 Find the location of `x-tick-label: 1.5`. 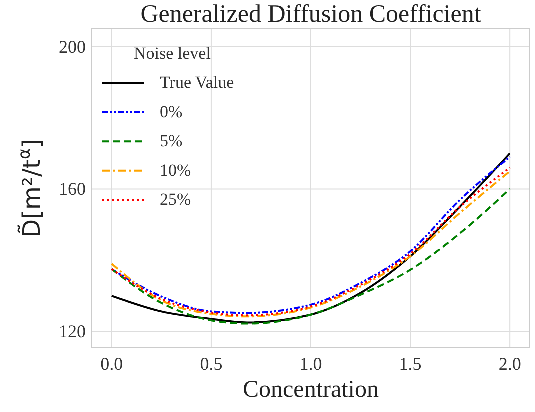

x-tick-label: 1.5 is located at coordinates (410, 364).